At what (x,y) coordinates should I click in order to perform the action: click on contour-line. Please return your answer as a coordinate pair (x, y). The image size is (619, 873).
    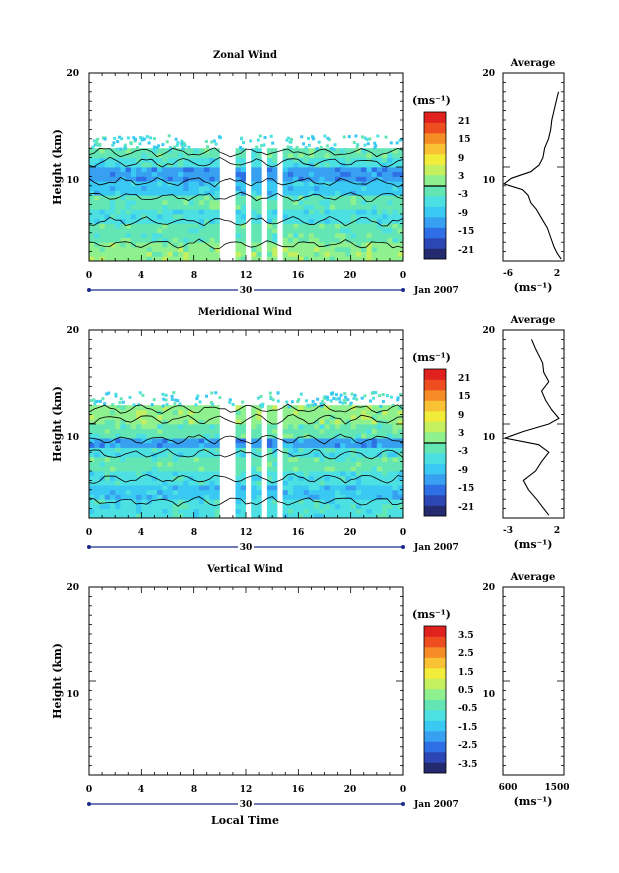
    Looking at the image, I should click on (246, 454).